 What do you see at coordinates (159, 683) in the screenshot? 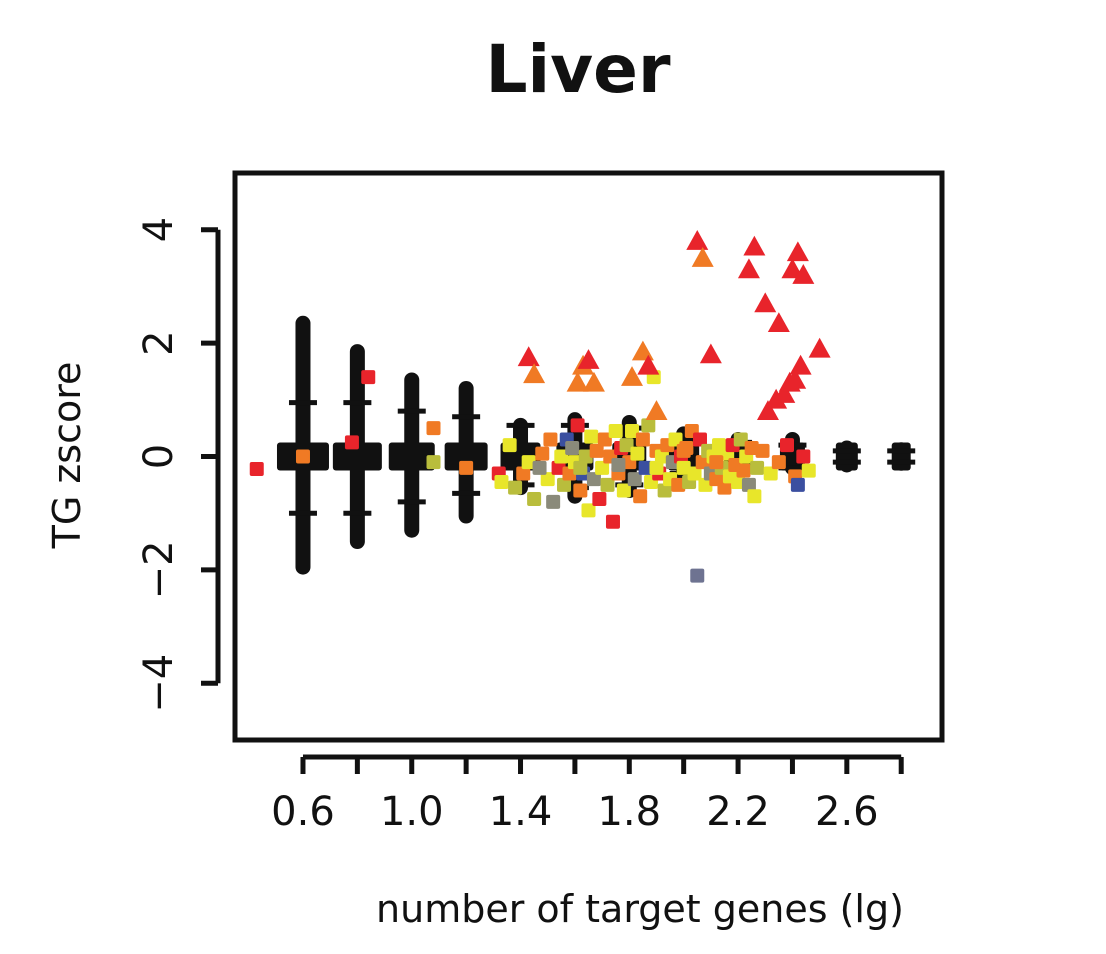
I see `y-tick-label-4: −4` at bounding box center [159, 683].